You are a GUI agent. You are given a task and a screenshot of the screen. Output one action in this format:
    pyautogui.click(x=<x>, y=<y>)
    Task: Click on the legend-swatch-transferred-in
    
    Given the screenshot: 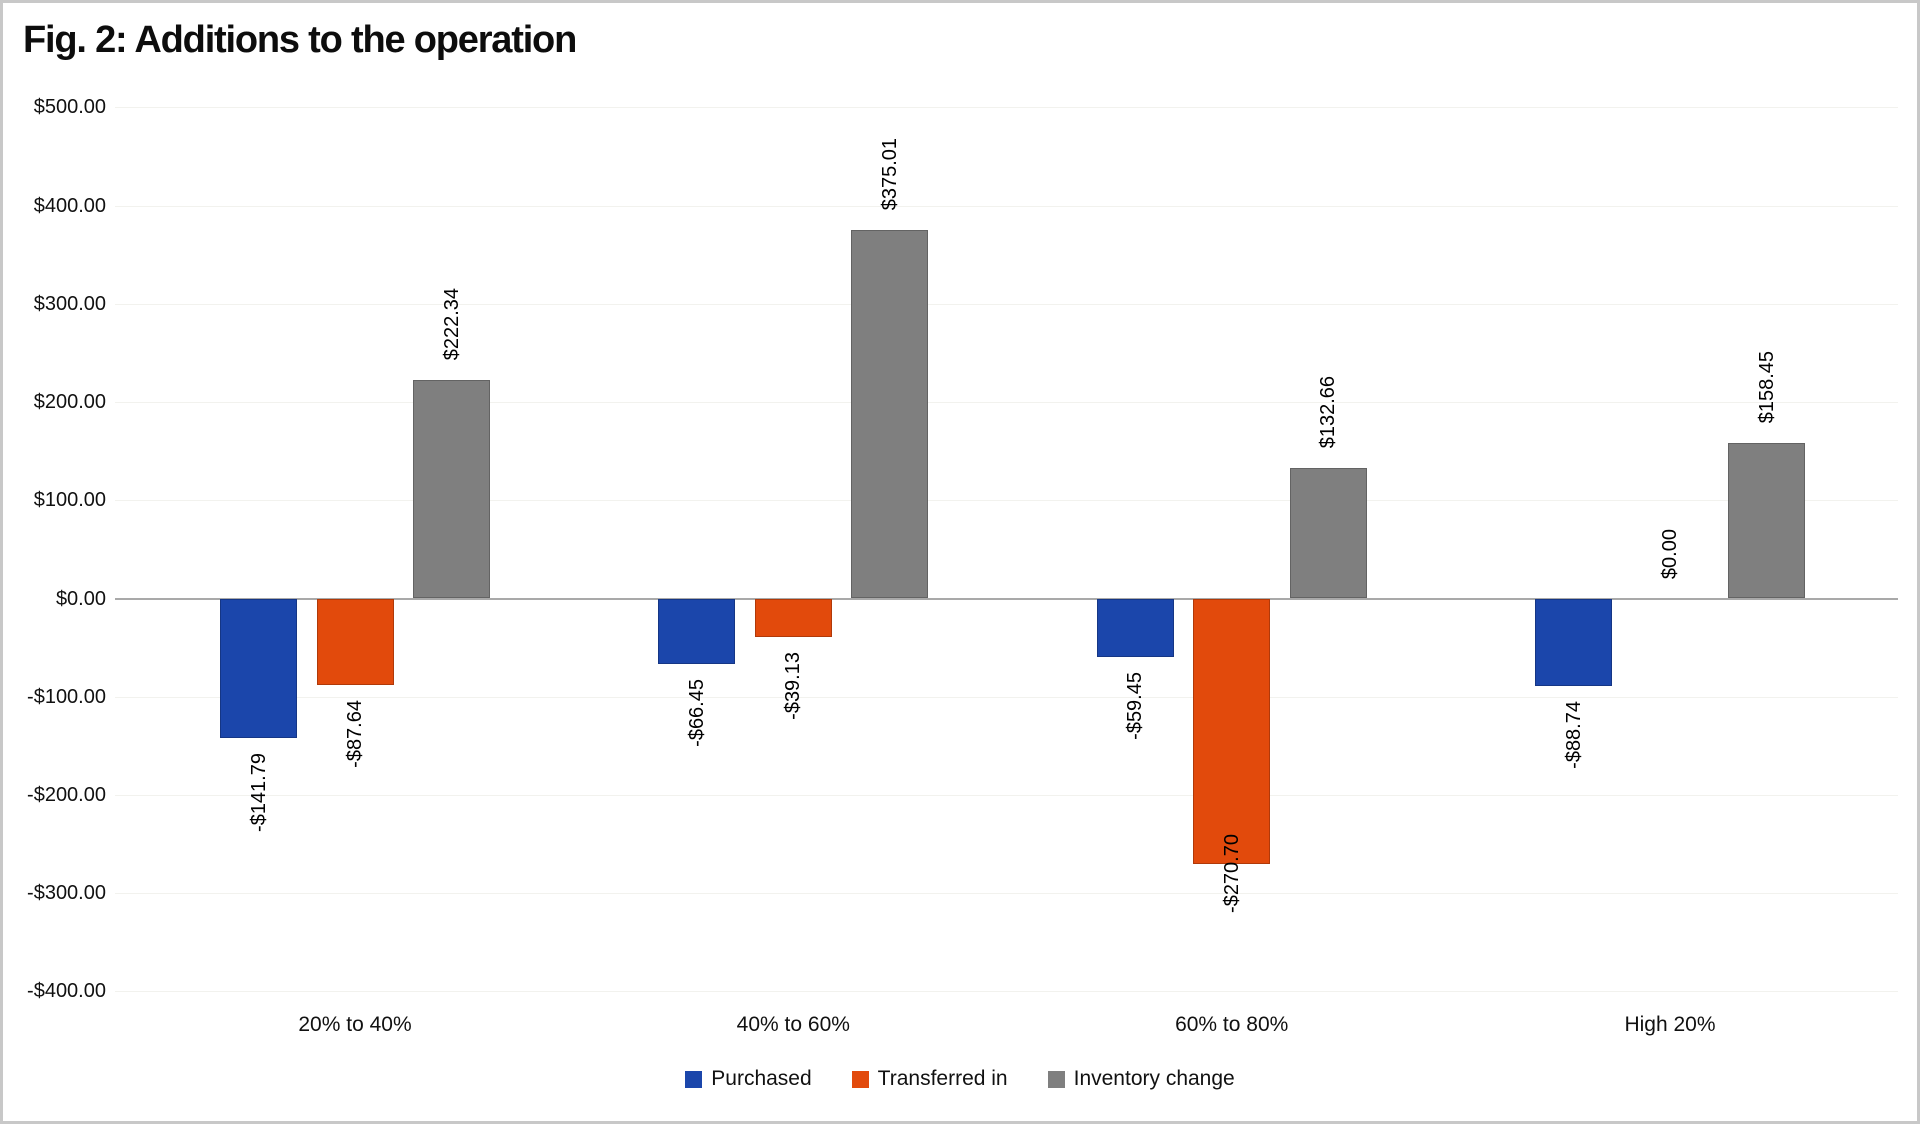 What is the action you would take?
    pyautogui.click(x=860, y=1079)
    